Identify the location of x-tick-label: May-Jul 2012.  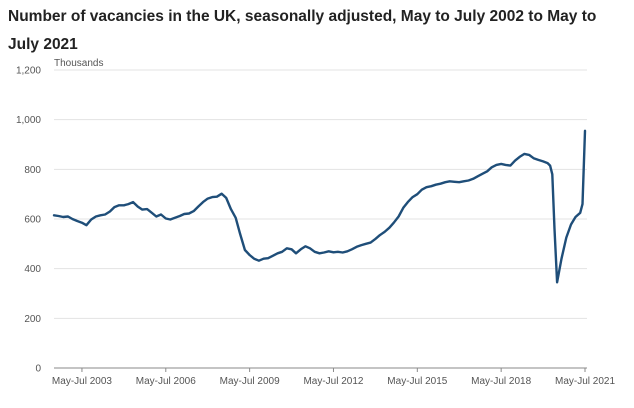
(333, 381).